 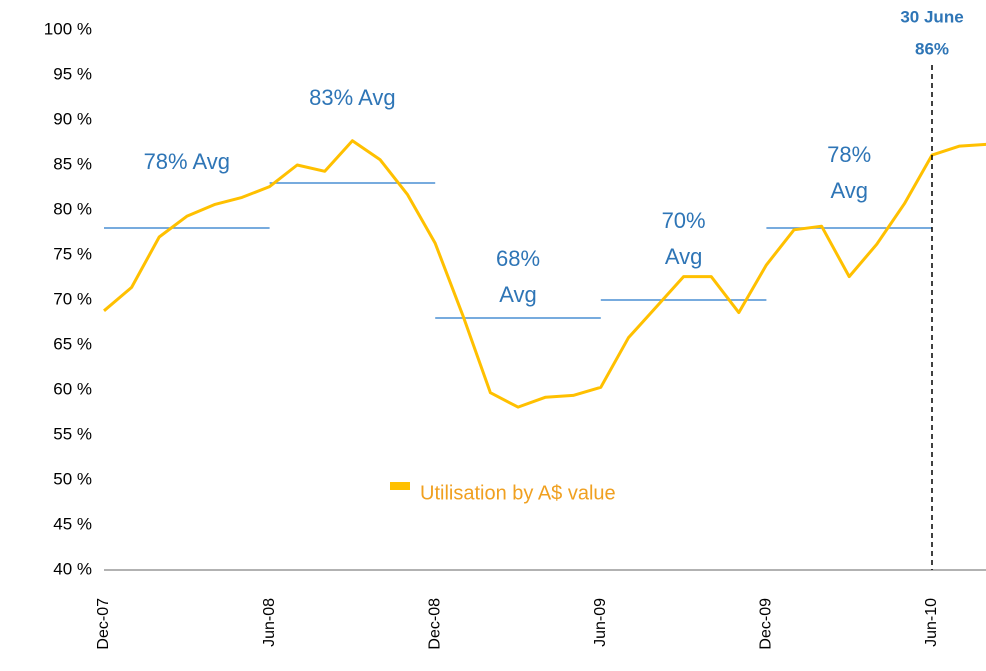 I want to click on y-tick-label: 70 %, so click(x=72, y=298).